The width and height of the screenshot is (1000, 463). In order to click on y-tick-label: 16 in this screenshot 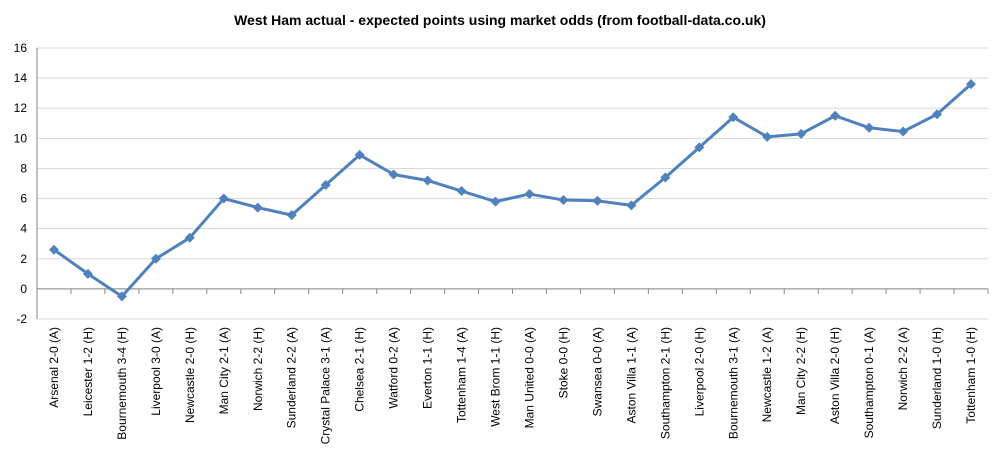, I will do `click(21, 48)`.